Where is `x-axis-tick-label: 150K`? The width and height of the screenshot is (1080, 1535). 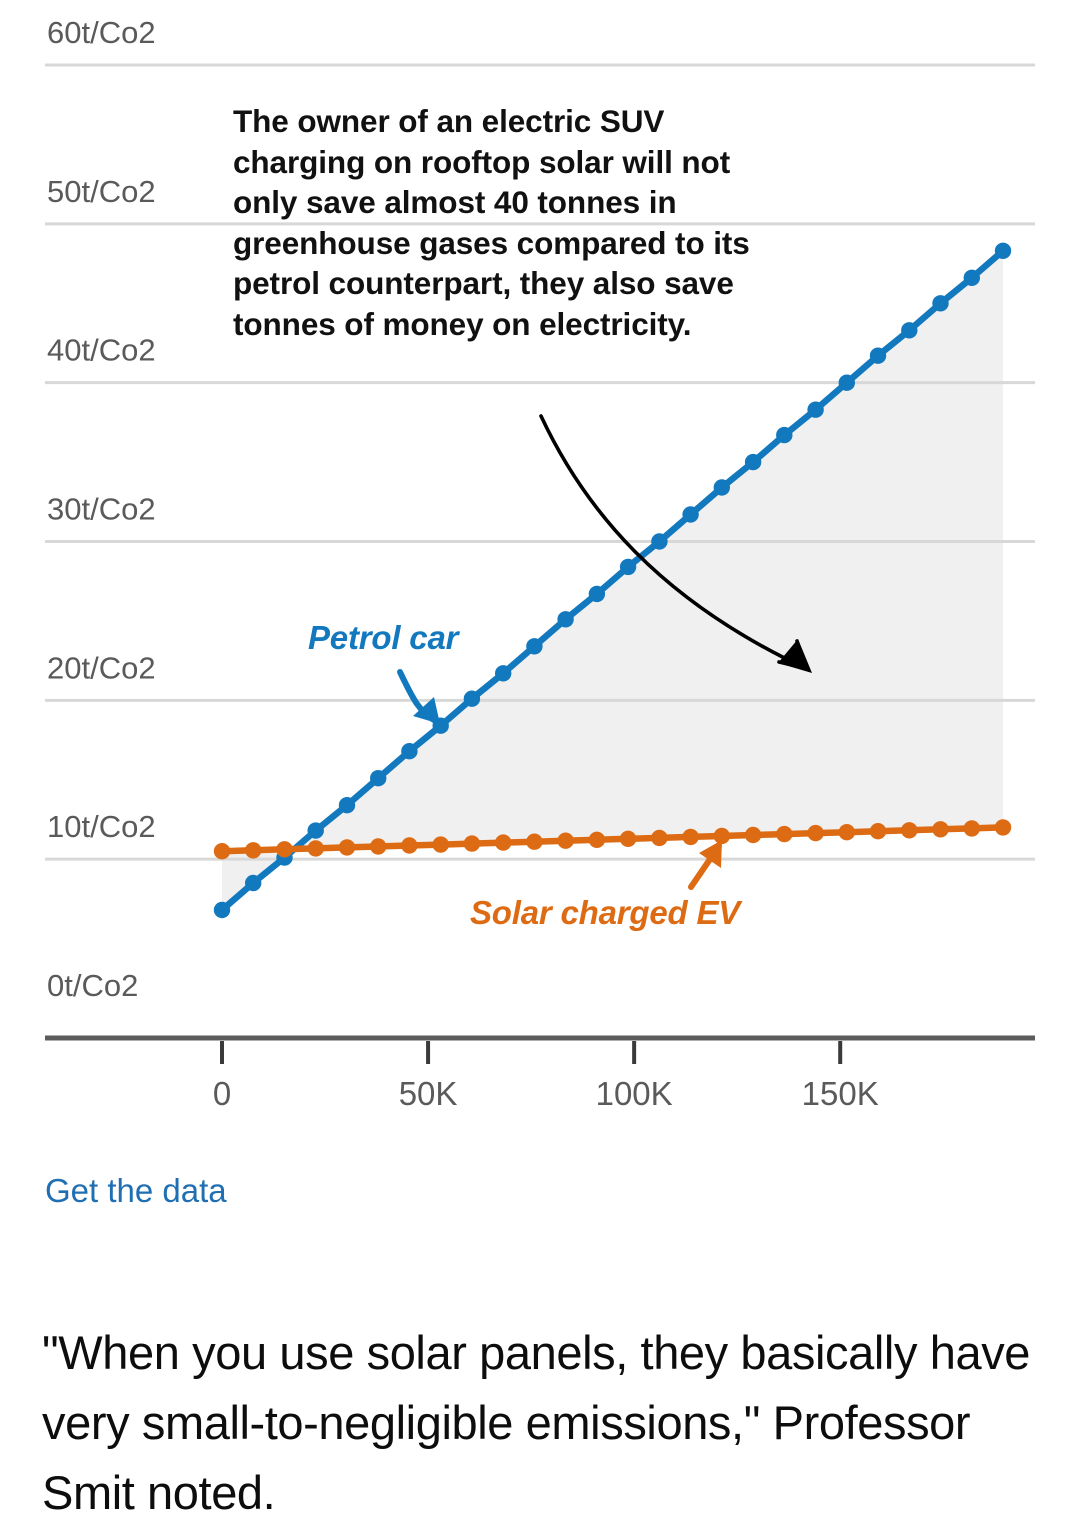
x-axis-tick-label: 150K is located at coordinates (840, 1093).